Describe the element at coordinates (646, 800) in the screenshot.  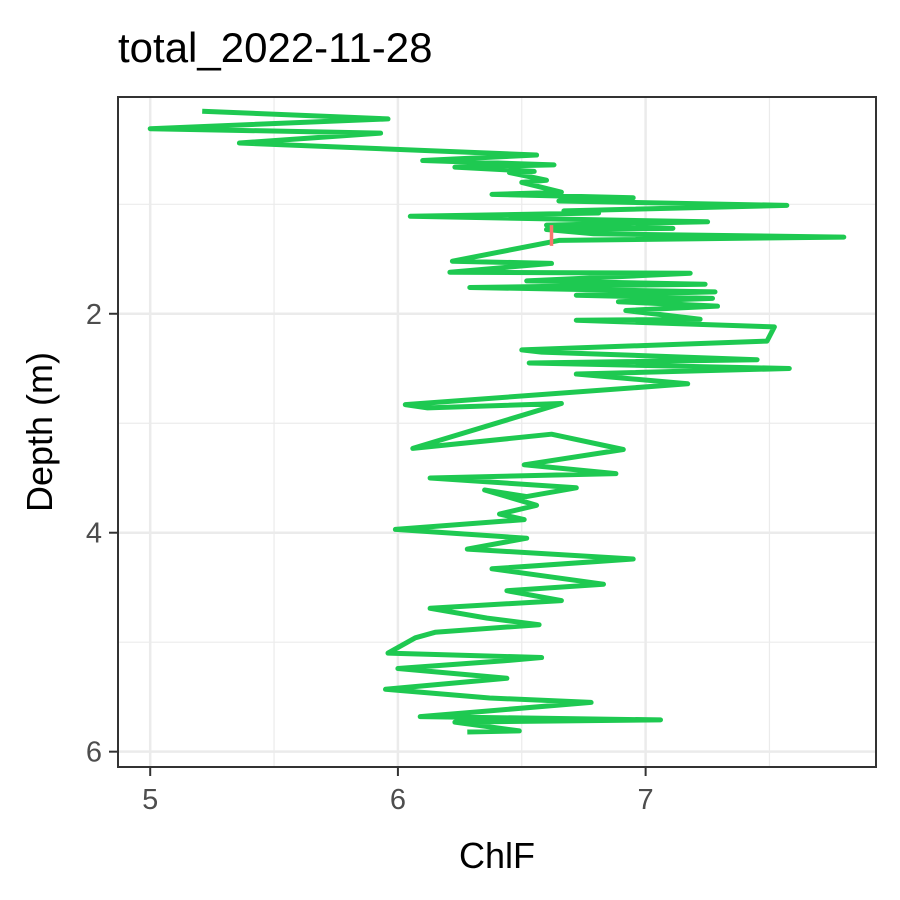
I see `x-tick-label: 7` at that location.